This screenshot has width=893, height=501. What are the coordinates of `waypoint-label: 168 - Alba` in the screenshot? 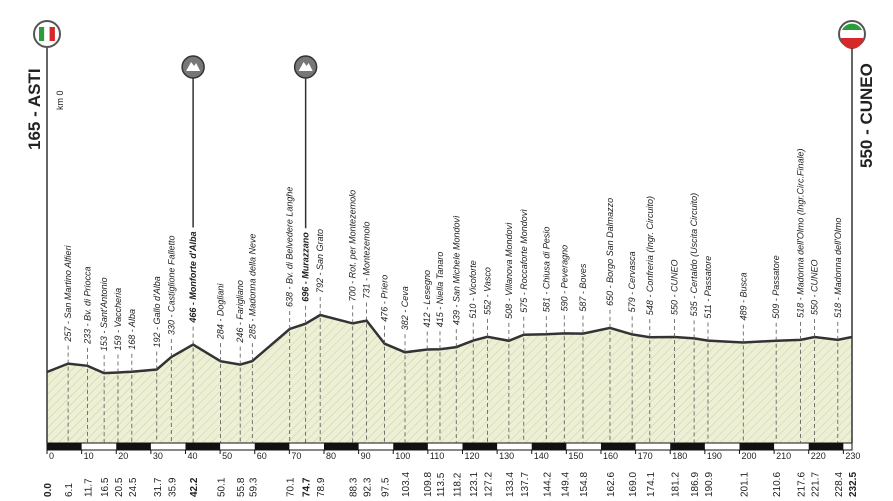 It's located at (132, 329).